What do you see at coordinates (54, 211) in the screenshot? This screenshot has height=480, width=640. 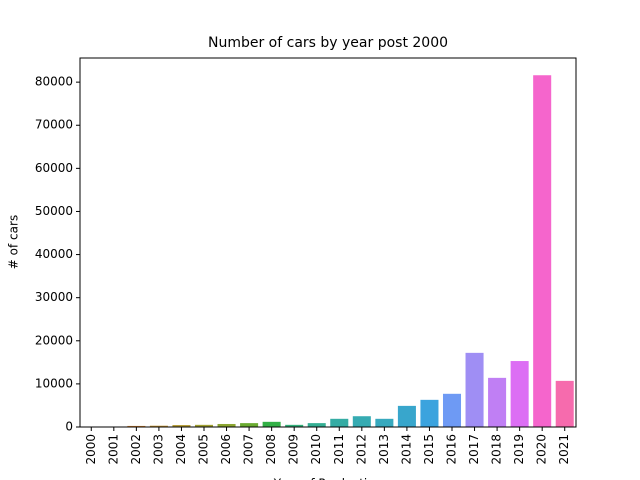 I see `y-tick-label: 50000` at bounding box center [54, 211].